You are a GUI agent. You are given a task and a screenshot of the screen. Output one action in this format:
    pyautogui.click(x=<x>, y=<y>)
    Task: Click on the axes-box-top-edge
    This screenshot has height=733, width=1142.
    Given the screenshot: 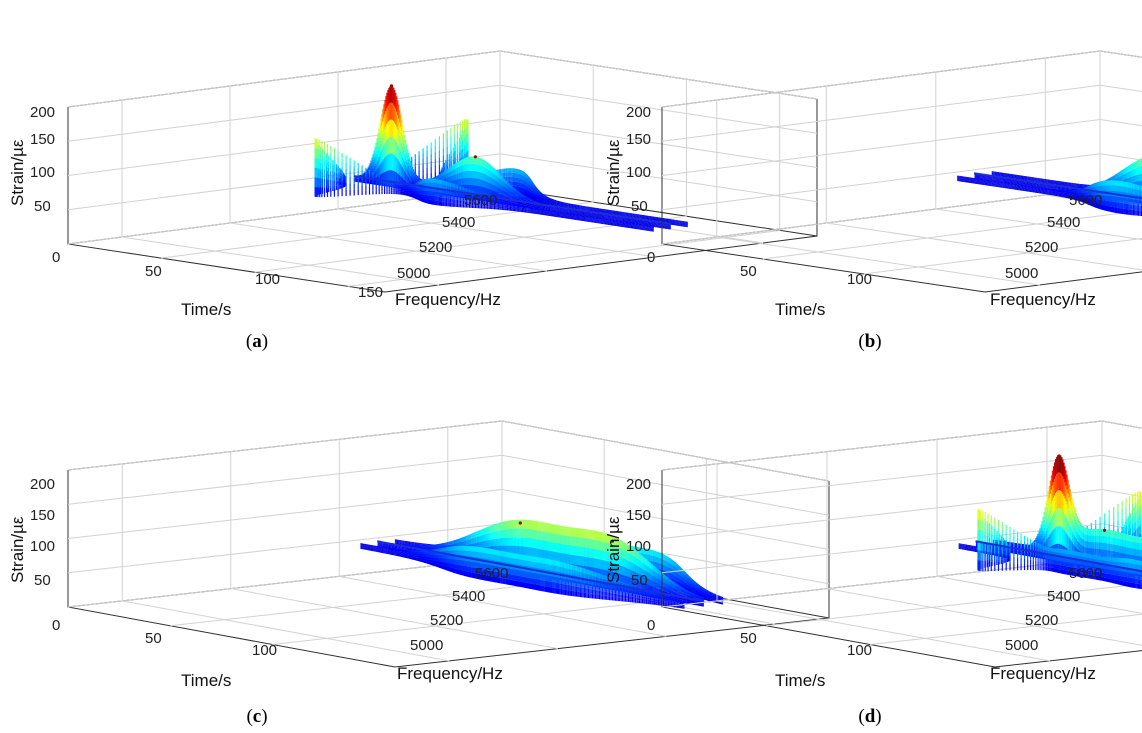 What is the action you would take?
    pyautogui.click(x=442, y=79)
    